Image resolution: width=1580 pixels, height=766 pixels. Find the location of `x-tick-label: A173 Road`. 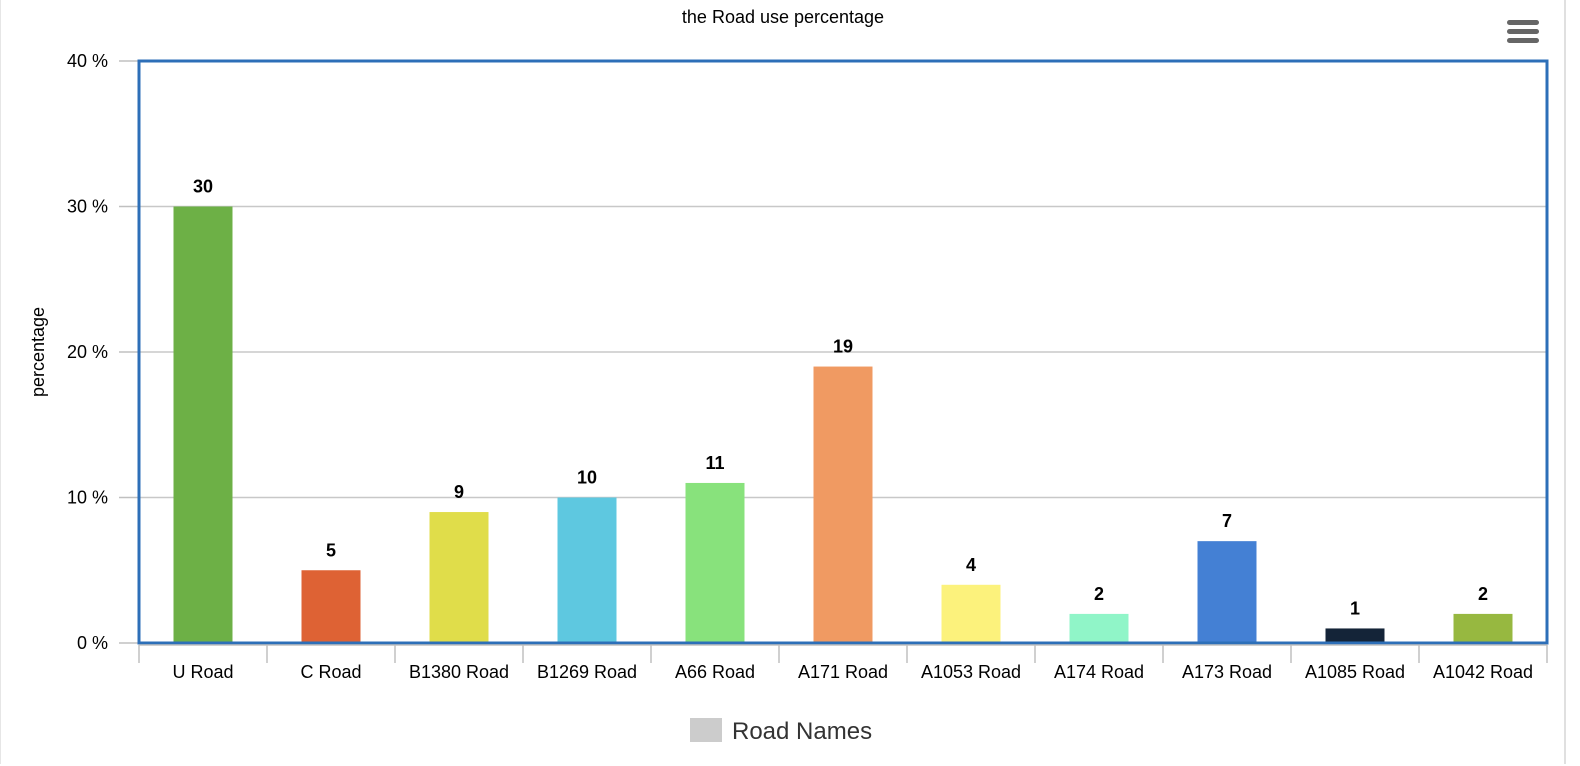

x-tick-label: A173 Road is located at coordinates (1227, 672).